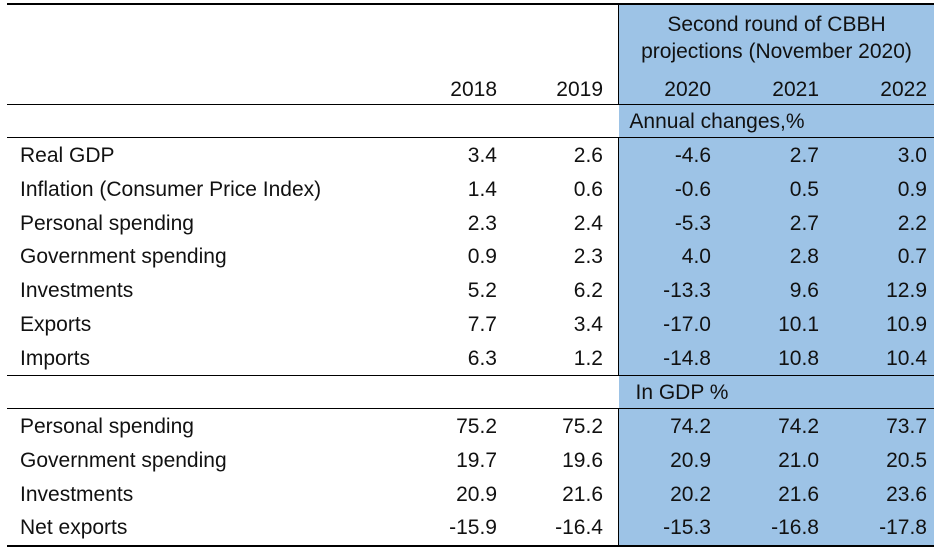  What do you see at coordinates (692, 189) in the screenshot?
I see `value-cell: -0.6` at bounding box center [692, 189].